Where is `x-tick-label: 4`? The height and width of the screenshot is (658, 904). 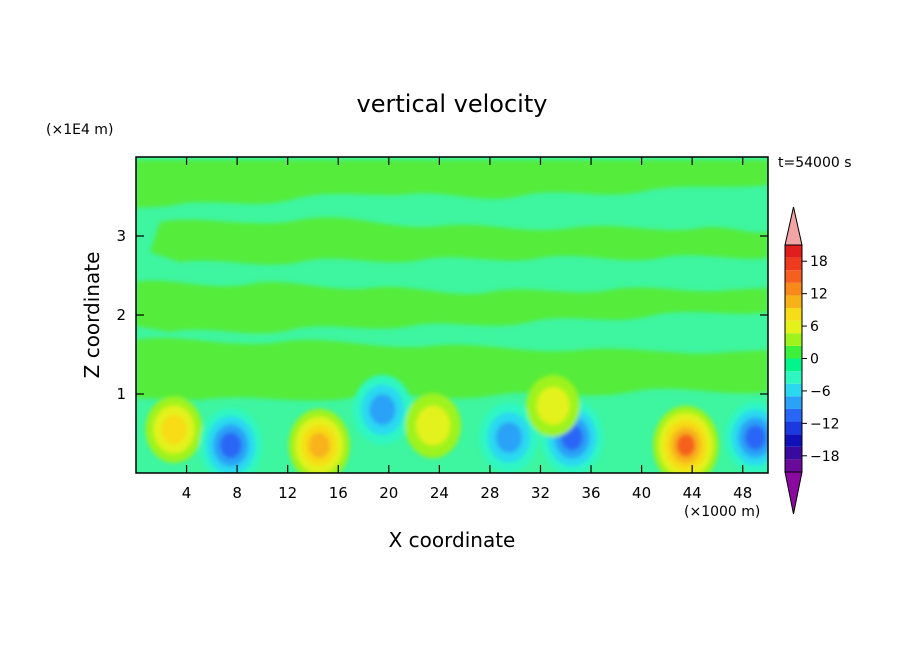 x-tick-label: 4 is located at coordinates (187, 493).